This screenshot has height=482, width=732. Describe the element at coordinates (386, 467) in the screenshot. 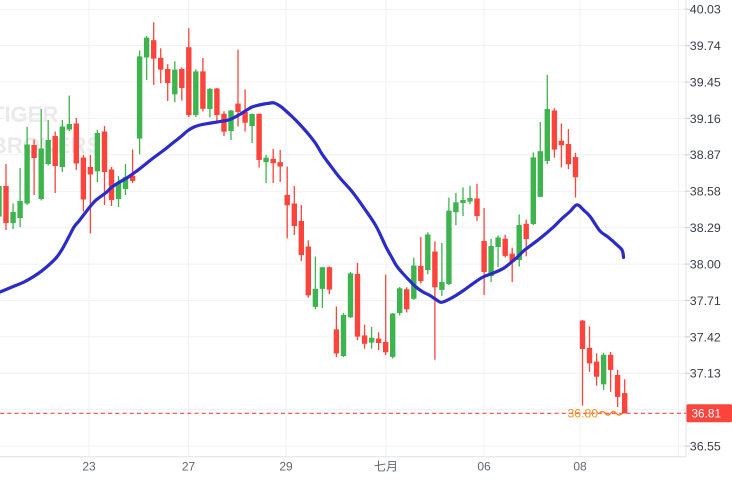

I see `svg-text: 七月` at that location.